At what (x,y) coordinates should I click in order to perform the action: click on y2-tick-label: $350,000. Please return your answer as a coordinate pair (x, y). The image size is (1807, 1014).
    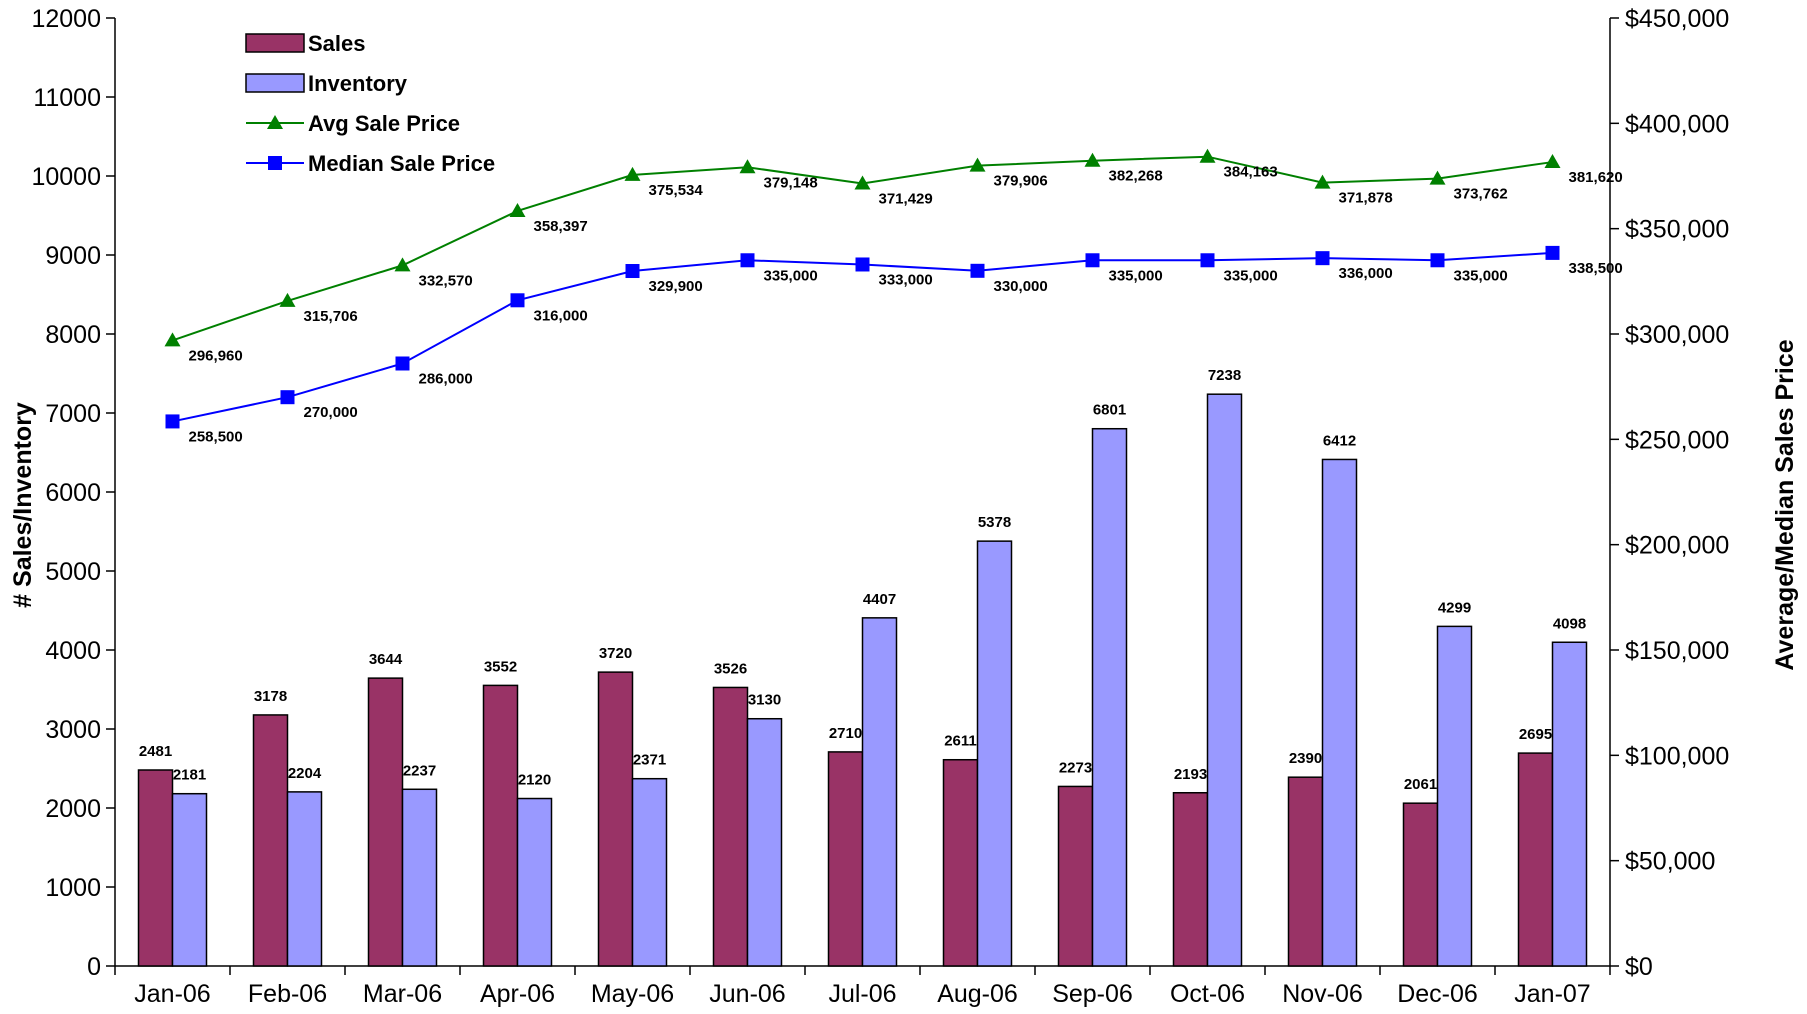
    Looking at the image, I should click on (1677, 230).